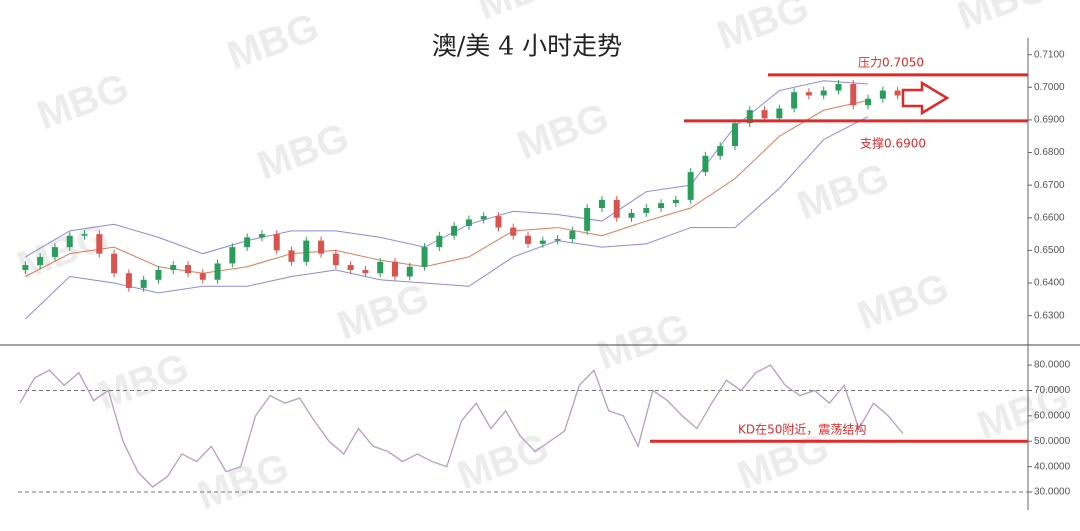 The width and height of the screenshot is (1080, 531). I want to click on y-tick-label: 0.6400, so click(1049, 283).